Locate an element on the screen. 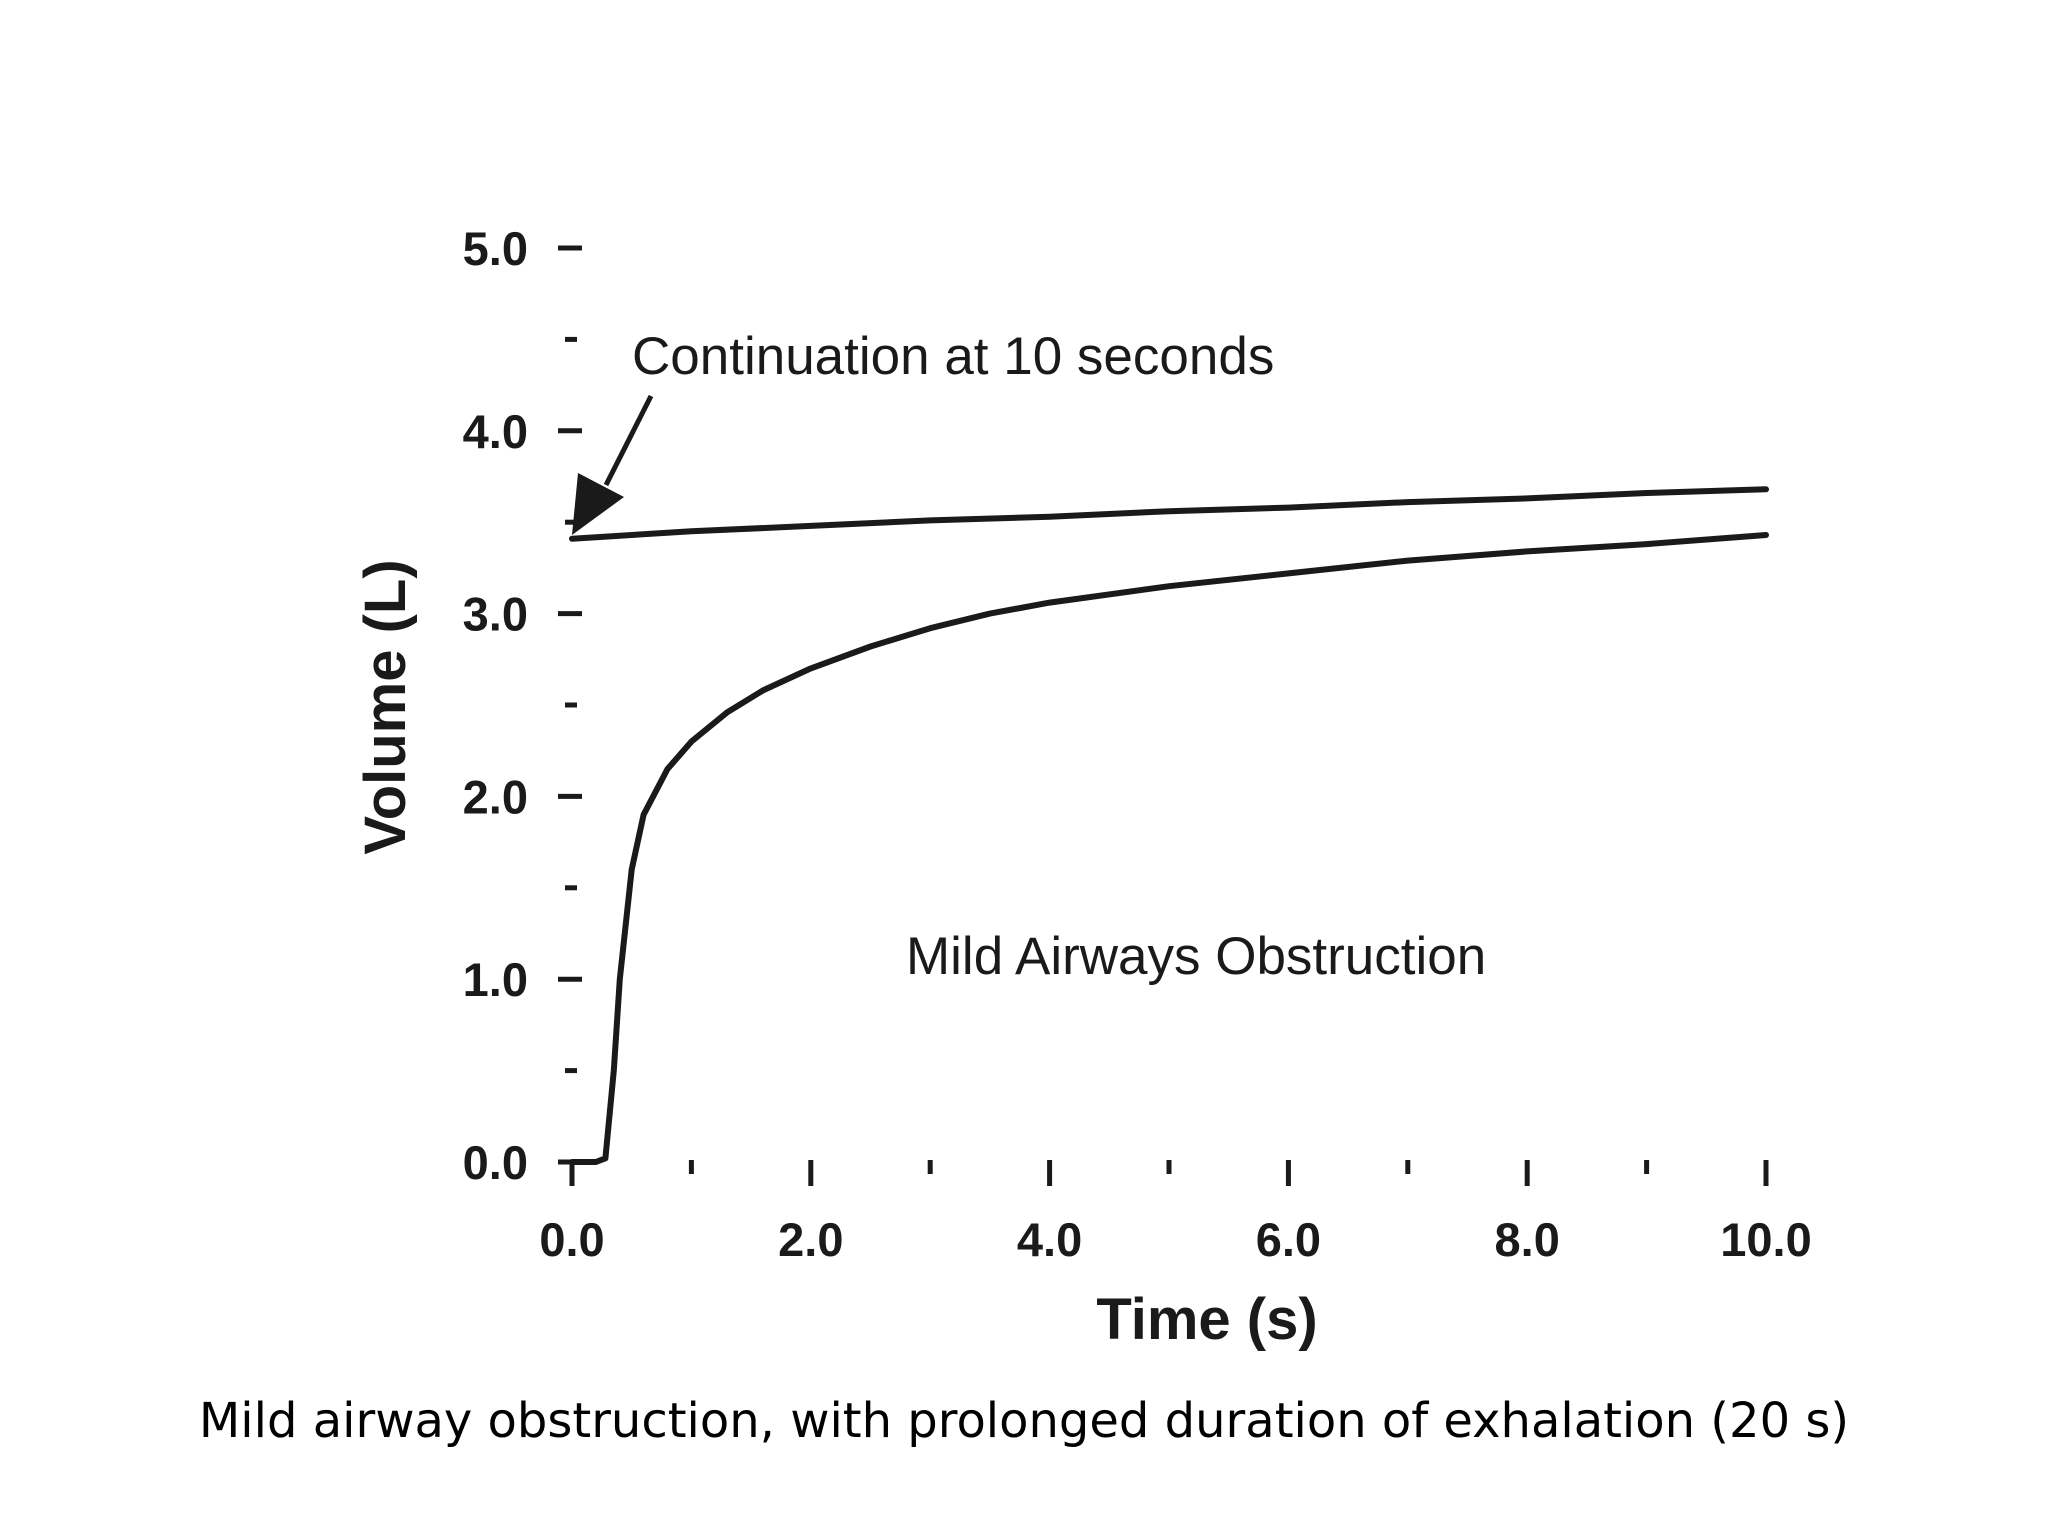 The height and width of the screenshot is (1536, 2048). x-tick-label: 8.0 is located at coordinates (1527, 1239).